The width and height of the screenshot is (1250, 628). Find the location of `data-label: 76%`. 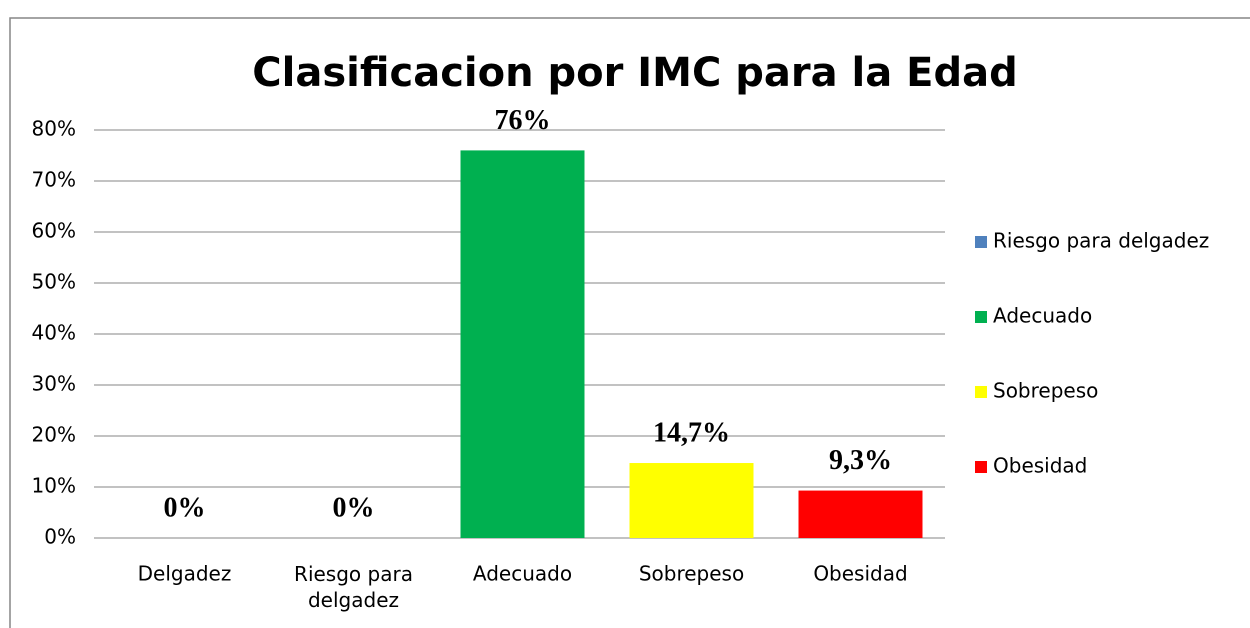

data-label: 76% is located at coordinates (523, 120).